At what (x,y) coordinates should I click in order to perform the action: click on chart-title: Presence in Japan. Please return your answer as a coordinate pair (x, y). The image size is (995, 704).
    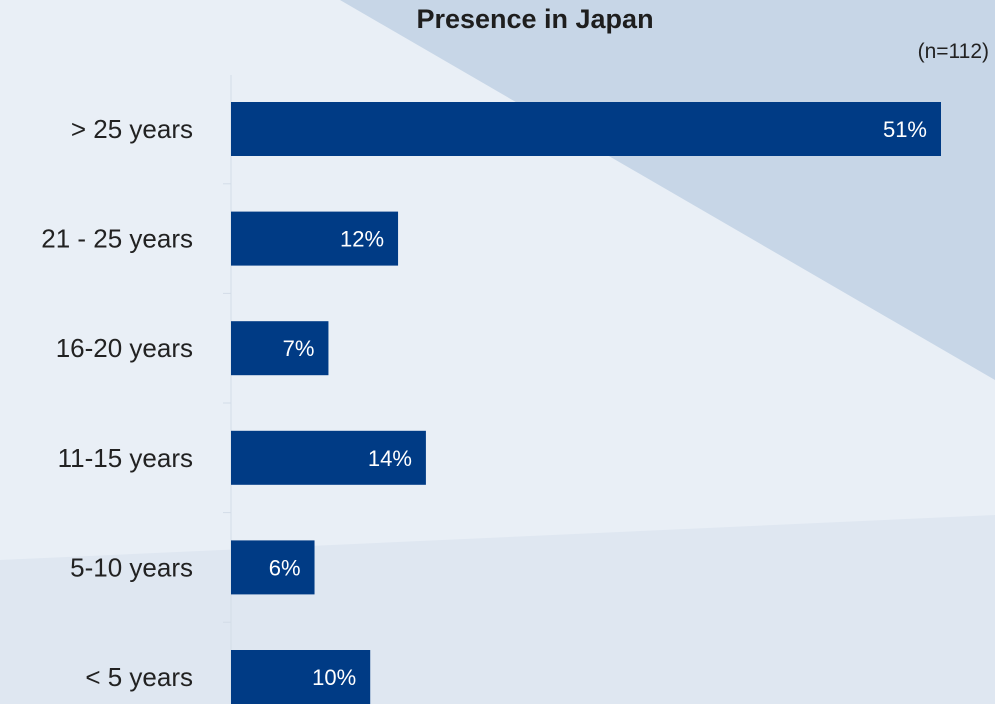
    Looking at the image, I should click on (535, 19).